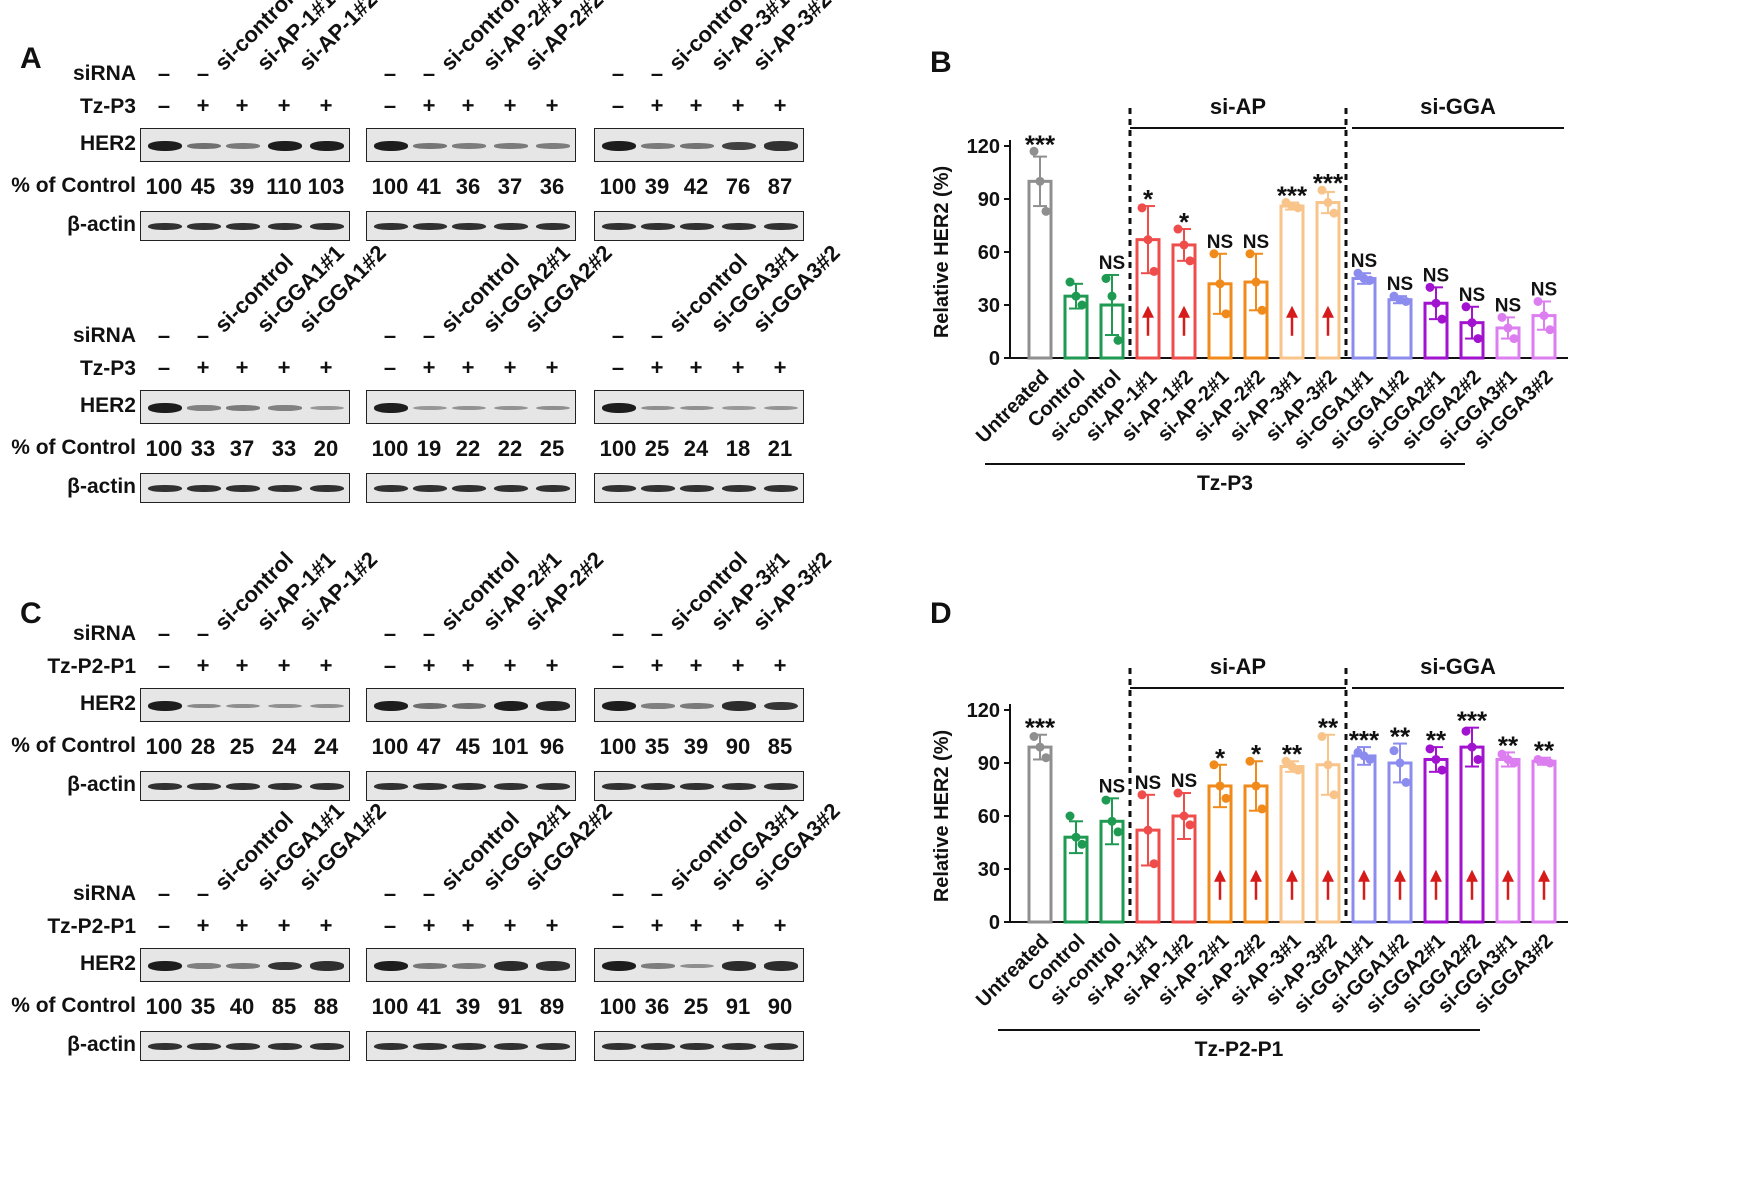 This screenshot has height=1186, width=1758. What do you see at coordinates (1220, 758) in the screenshot?
I see `significance-label: *` at bounding box center [1220, 758].